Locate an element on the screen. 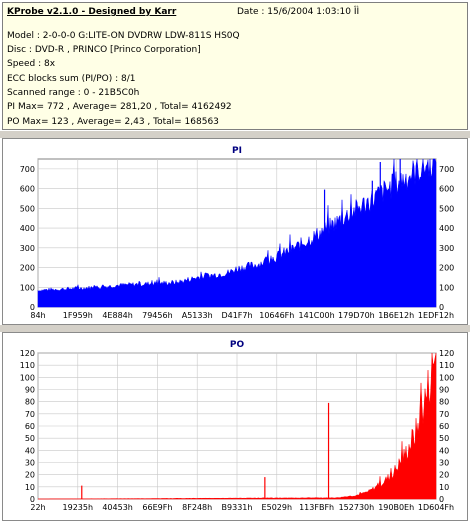  x-tick-label: D41F7h is located at coordinates (236, 315).